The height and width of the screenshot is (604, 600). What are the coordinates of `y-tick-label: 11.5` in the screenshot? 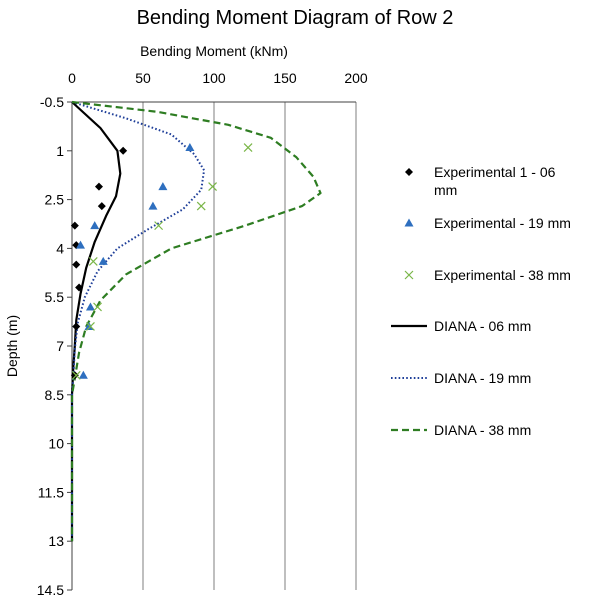 It's located at (51, 492).